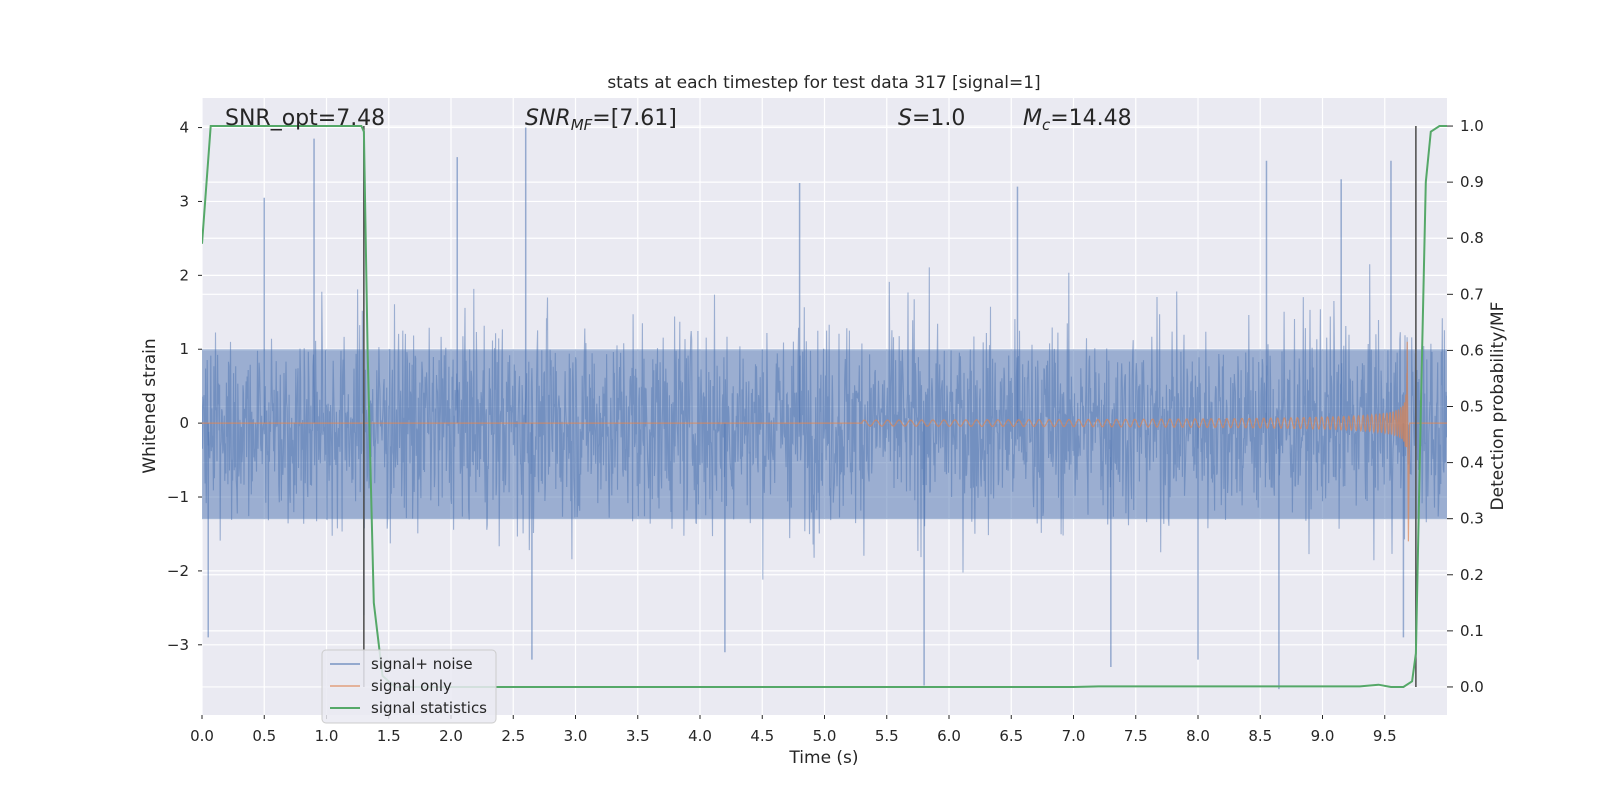  Describe the element at coordinates (825, 736) in the screenshot. I see `x-tick-label: 5.0` at that location.